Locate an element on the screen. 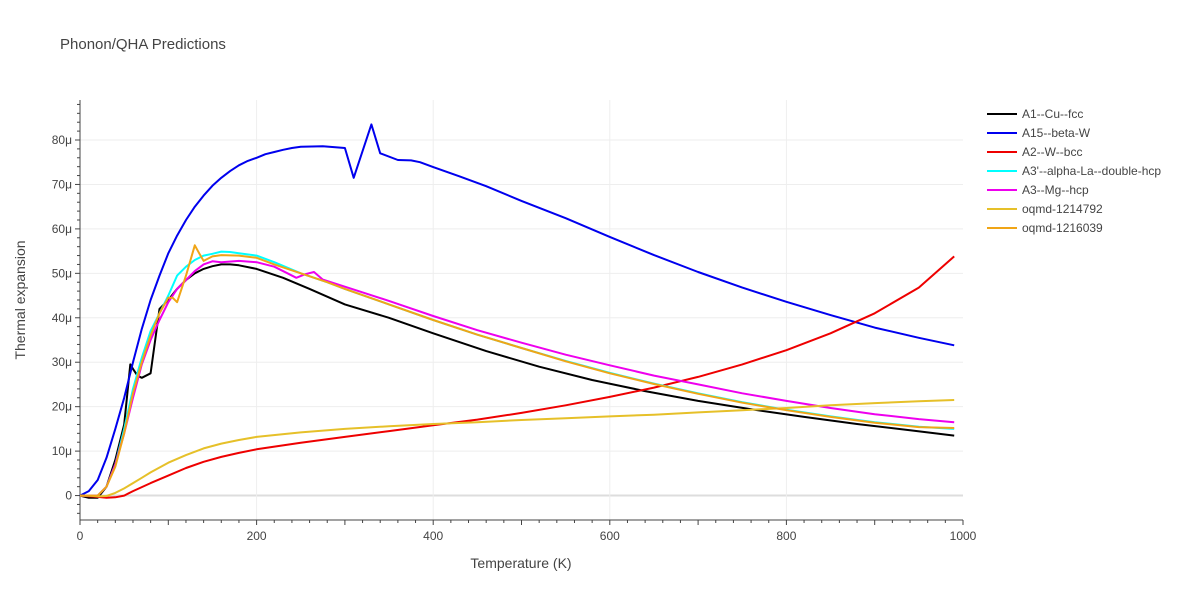 The height and width of the screenshot is (600, 1200). y-axis-title: Thermal expansion is located at coordinates (20, 299).